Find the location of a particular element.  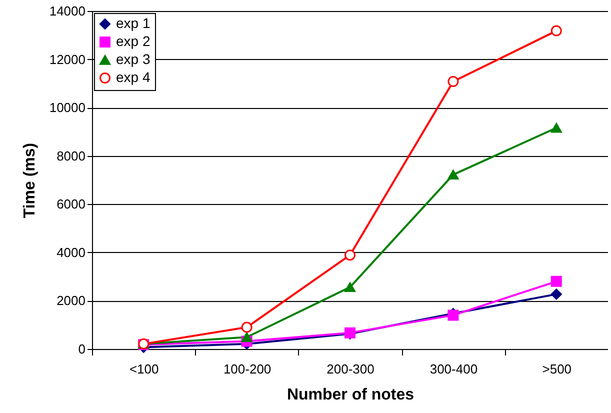

y-tick-label: 6000 is located at coordinates (71, 204).